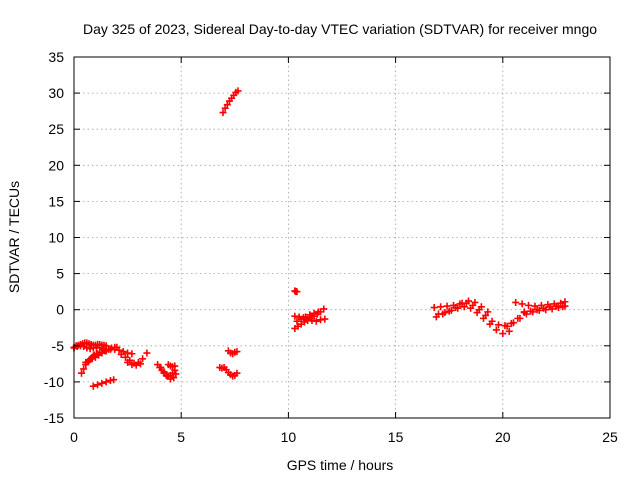 This screenshot has width=640, height=480. Describe the element at coordinates (56, 57) in the screenshot. I see `y-tick-label: 35` at that location.